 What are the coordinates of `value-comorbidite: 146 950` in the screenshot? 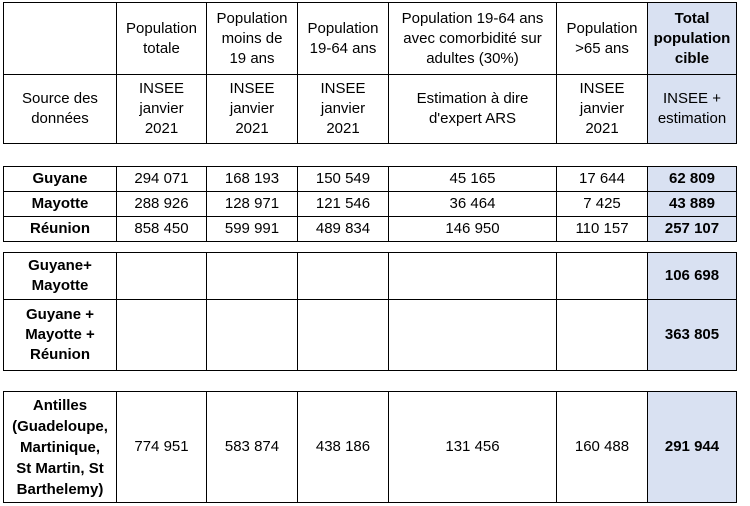 It's located at (472, 229).